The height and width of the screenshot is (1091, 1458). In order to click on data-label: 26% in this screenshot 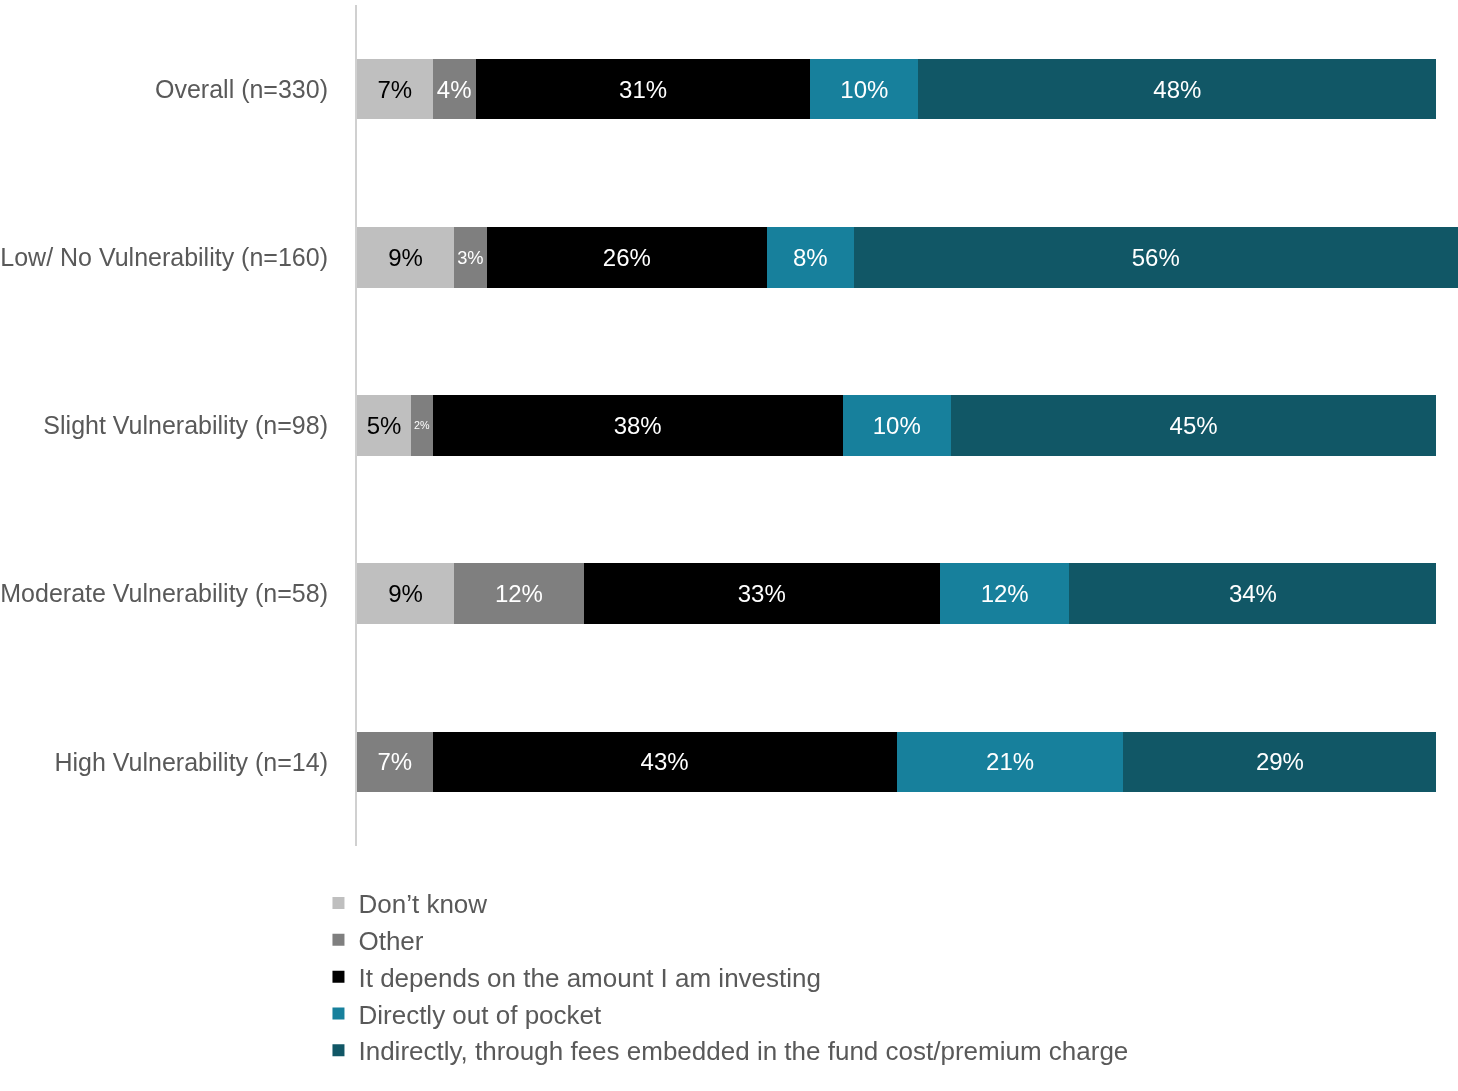, I will do `click(626, 257)`.